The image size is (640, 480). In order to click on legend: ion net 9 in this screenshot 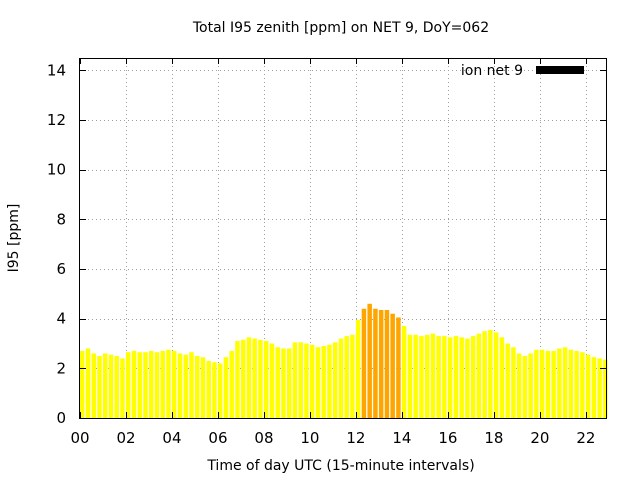, I will do `click(522, 71)`.